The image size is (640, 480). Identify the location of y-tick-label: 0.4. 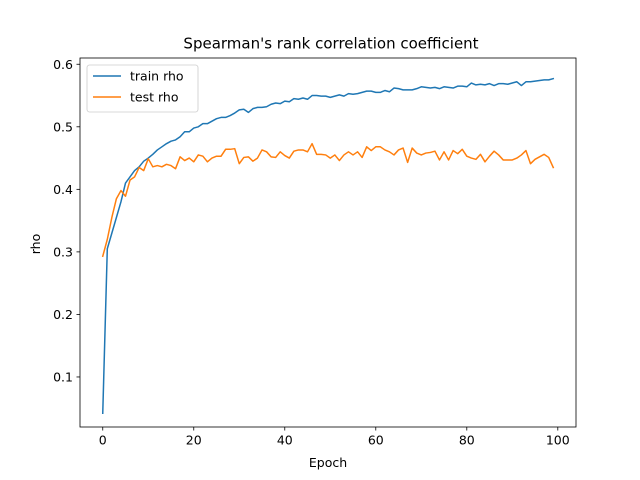
(63, 189).